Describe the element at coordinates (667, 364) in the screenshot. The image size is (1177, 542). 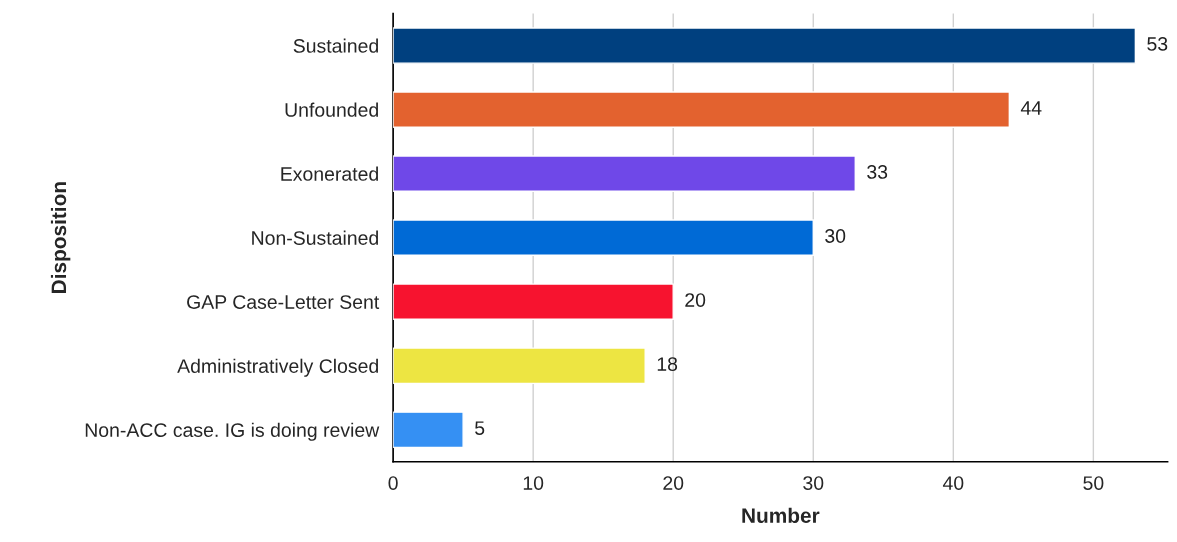
I see `data-label: 18` at that location.